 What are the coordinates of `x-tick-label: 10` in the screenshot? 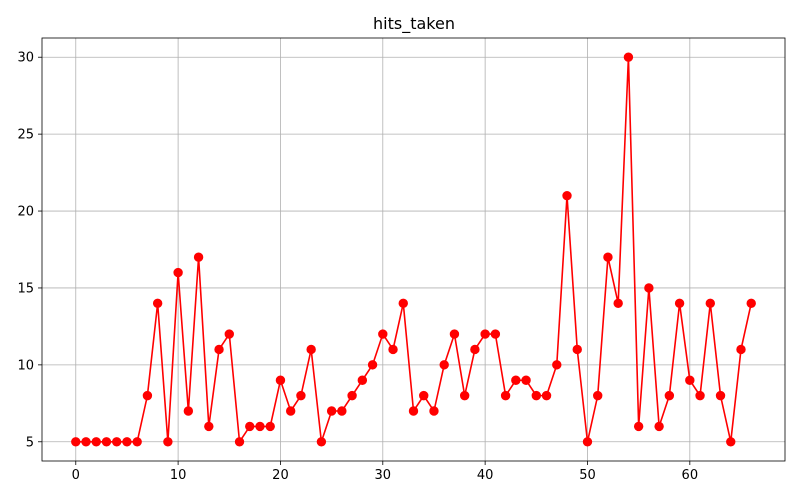 It's located at (178, 475).